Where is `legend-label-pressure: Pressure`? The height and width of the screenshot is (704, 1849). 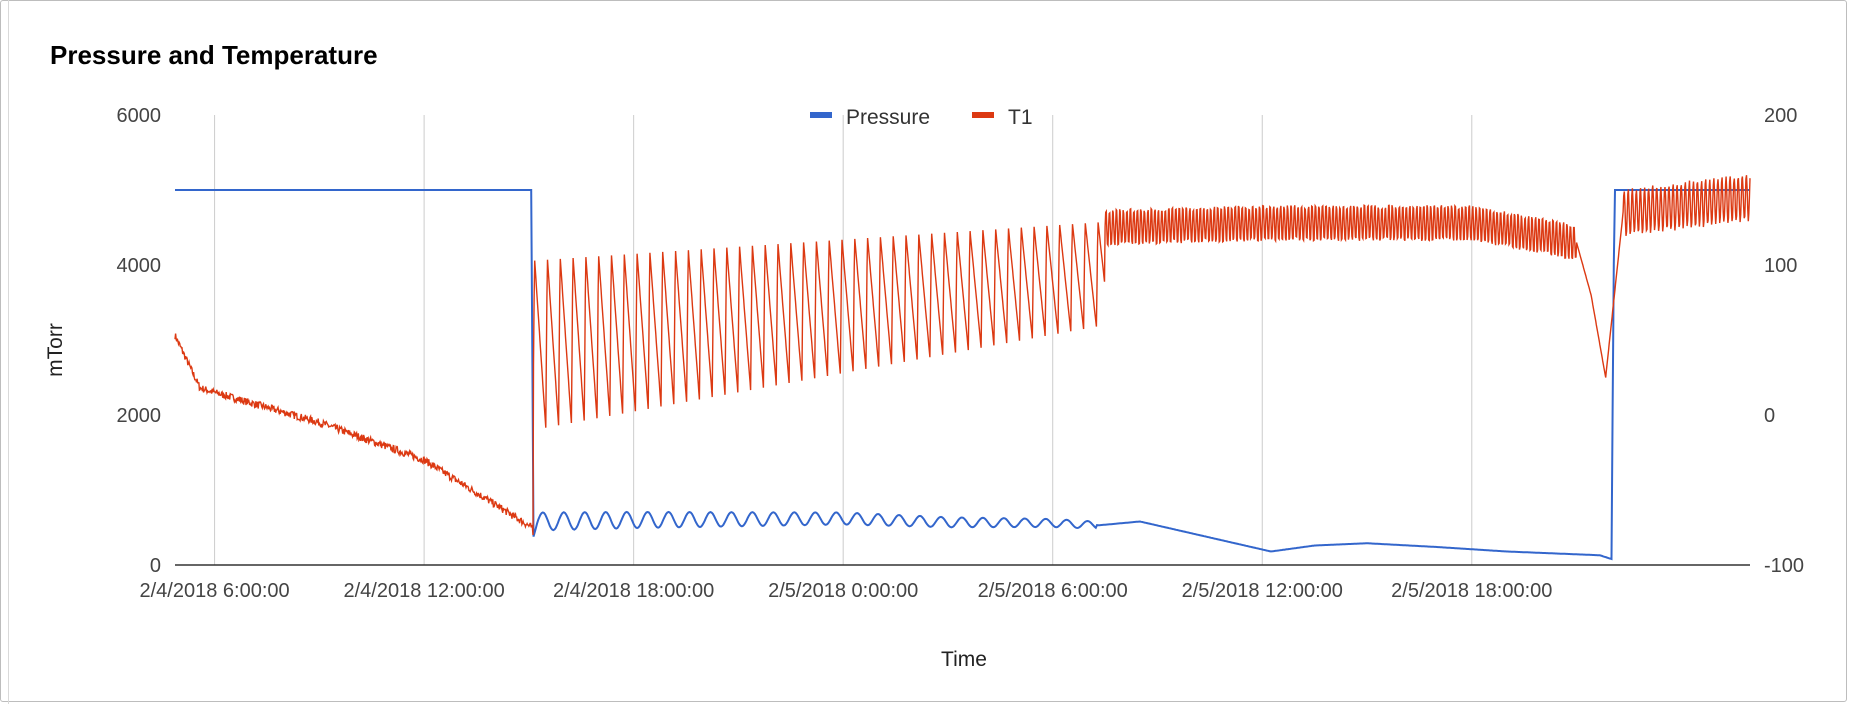 legend-label-pressure: Pressure is located at coordinates (888, 117).